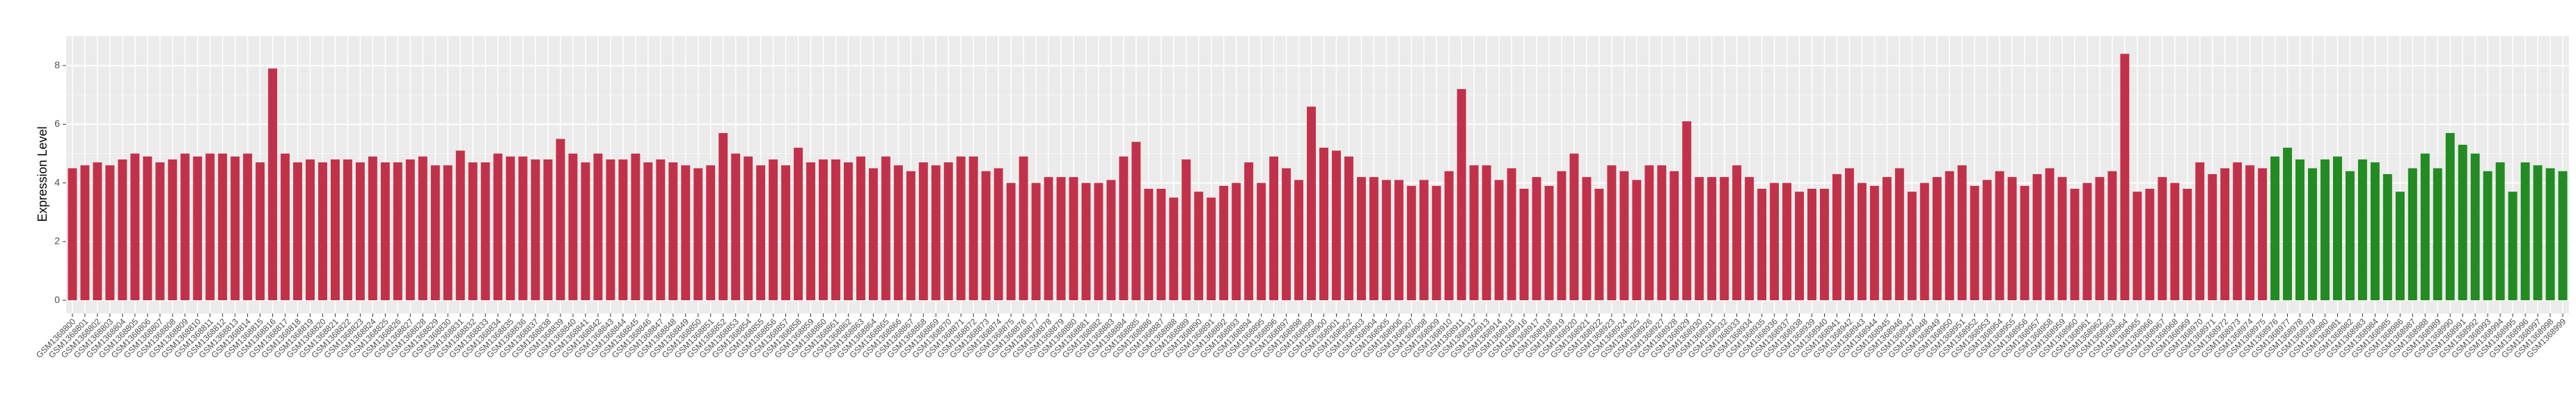 This screenshot has height=404, width=2576. I want to click on y-tick-label: 6, so click(57, 123).